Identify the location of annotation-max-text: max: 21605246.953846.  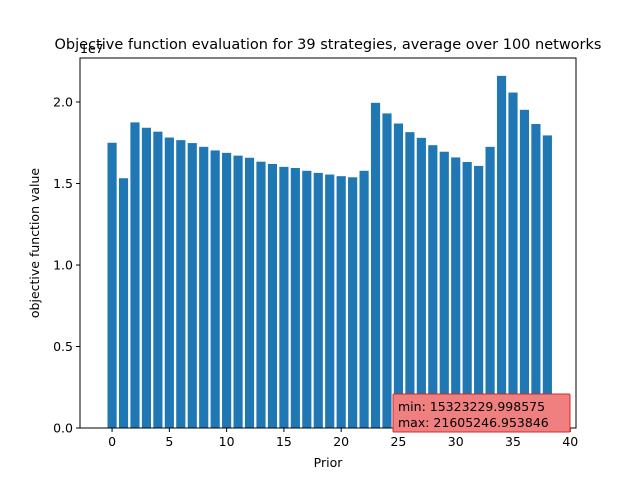
(473, 422).